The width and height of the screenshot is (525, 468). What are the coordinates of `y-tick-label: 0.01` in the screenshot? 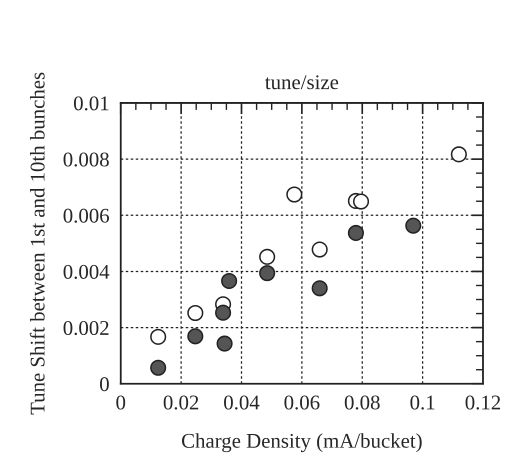 It's located at (91, 103).